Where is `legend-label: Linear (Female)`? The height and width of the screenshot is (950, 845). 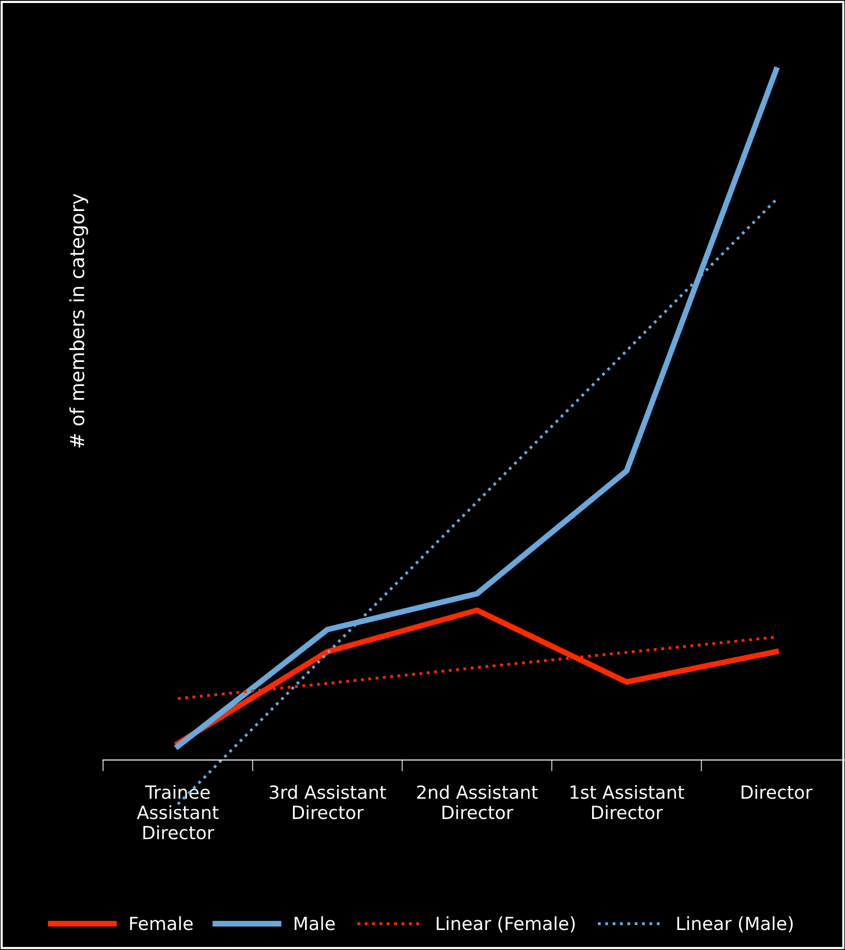
legend-label: Linear (Female) is located at coordinates (505, 924).